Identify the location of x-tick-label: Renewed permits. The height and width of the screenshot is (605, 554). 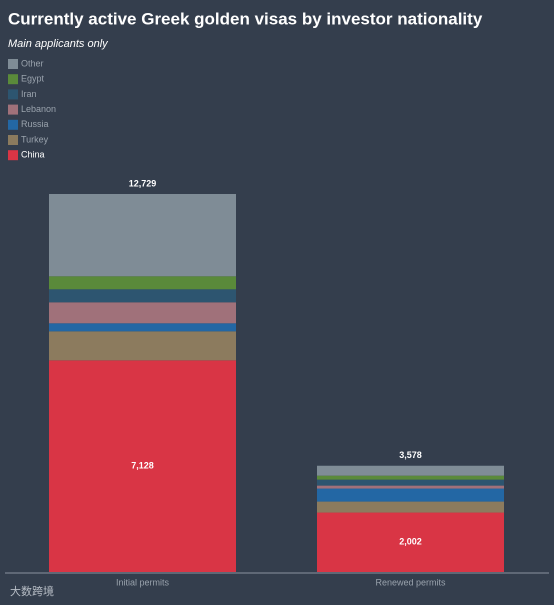
(410, 582).